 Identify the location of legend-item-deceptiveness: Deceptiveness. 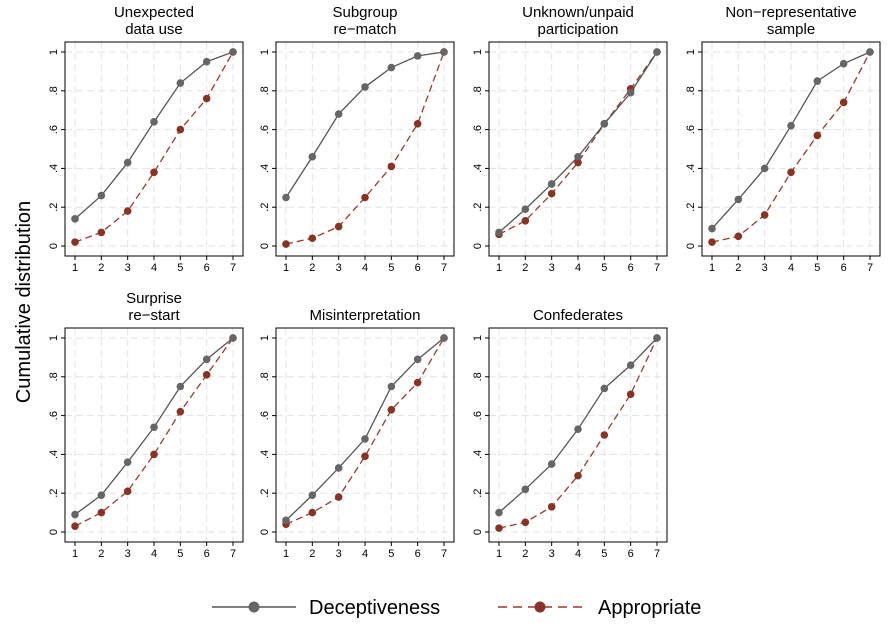
(326, 608).